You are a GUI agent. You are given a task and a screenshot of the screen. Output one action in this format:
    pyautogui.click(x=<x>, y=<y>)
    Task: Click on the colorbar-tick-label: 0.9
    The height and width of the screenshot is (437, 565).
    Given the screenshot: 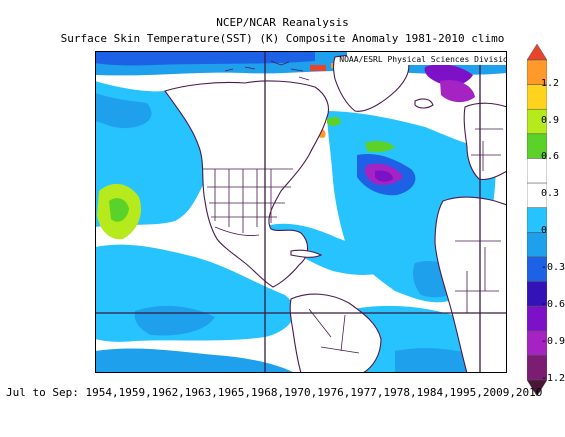 What is the action you would take?
    pyautogui.click(x=550, y=120)
    